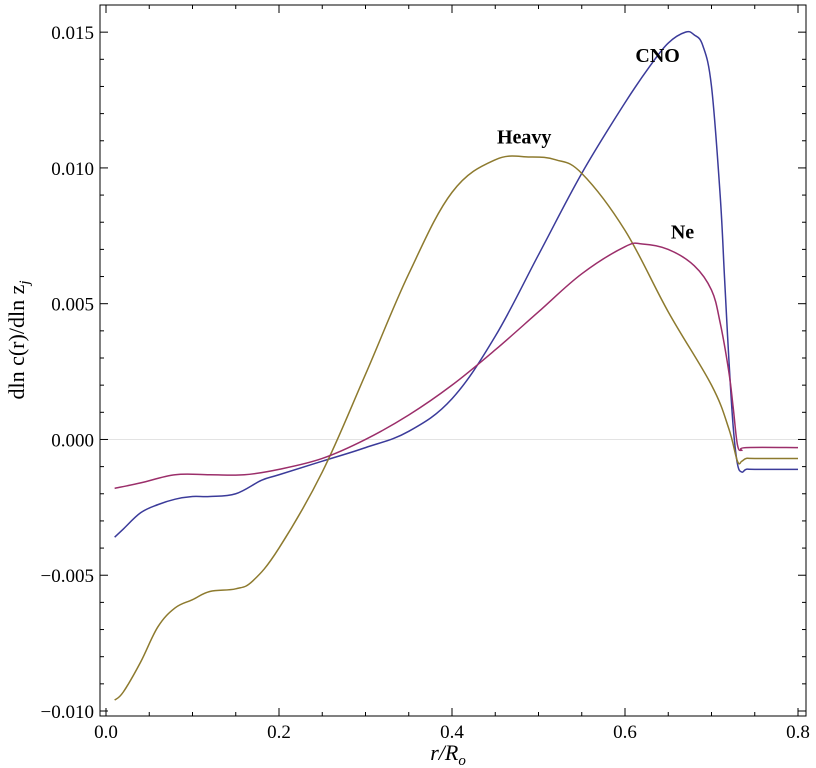  I want to click on y-tick-label: 0.015, so click(72, 33).